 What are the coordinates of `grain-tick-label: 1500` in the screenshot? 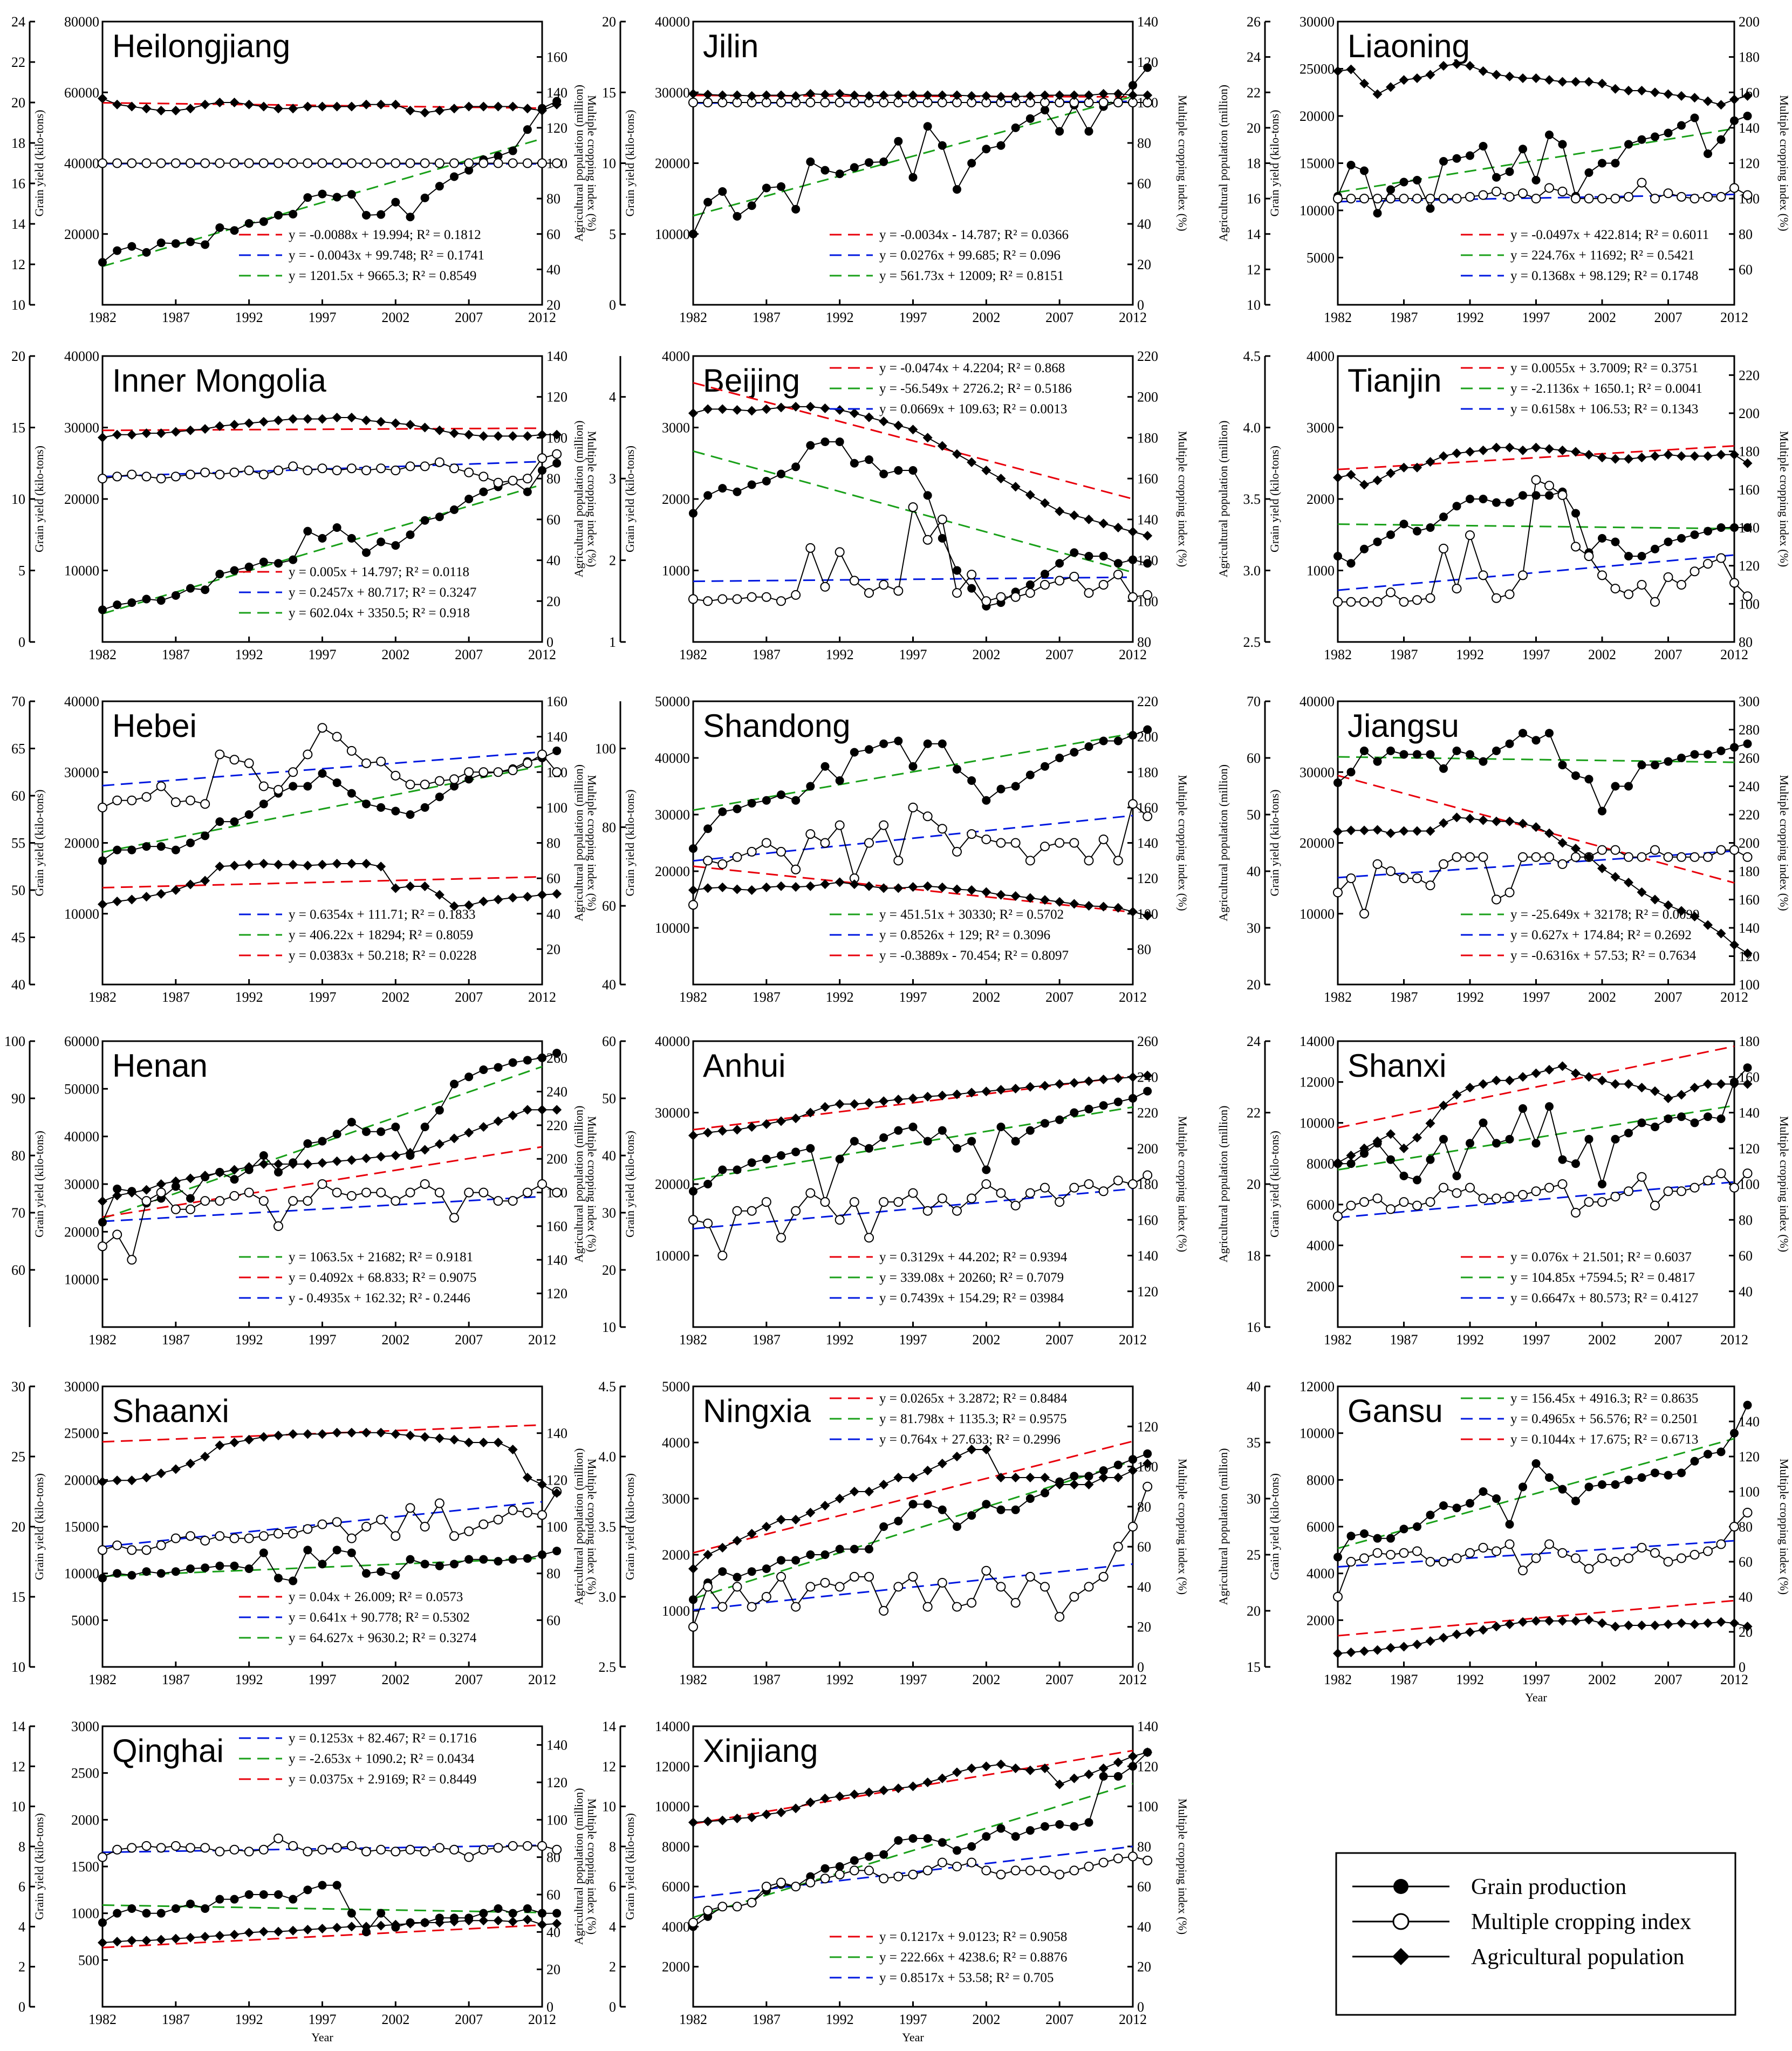 It's located at (85, 1867).